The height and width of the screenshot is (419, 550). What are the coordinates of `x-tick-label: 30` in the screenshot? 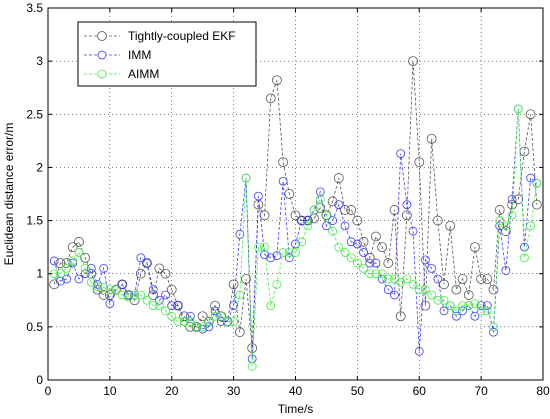 It's located at (234, 391).